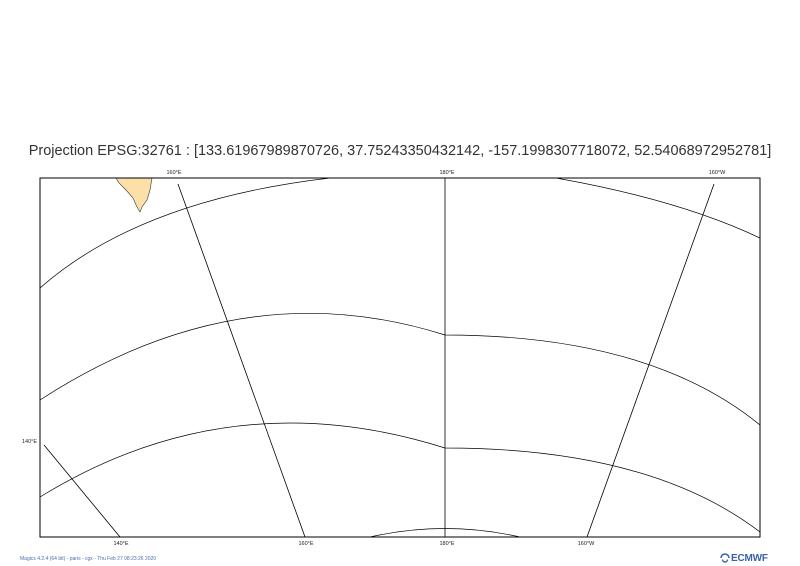  What do you see at coordinates (749, 558) in the screenshot?
I see `ecmwf-logo-text: ECMWF` at bounding box center [749, 558].